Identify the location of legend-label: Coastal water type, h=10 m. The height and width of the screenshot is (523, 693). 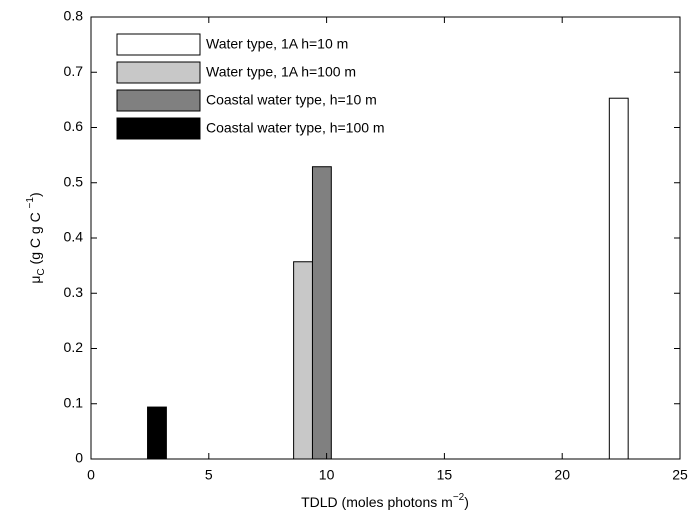
(291, 100).